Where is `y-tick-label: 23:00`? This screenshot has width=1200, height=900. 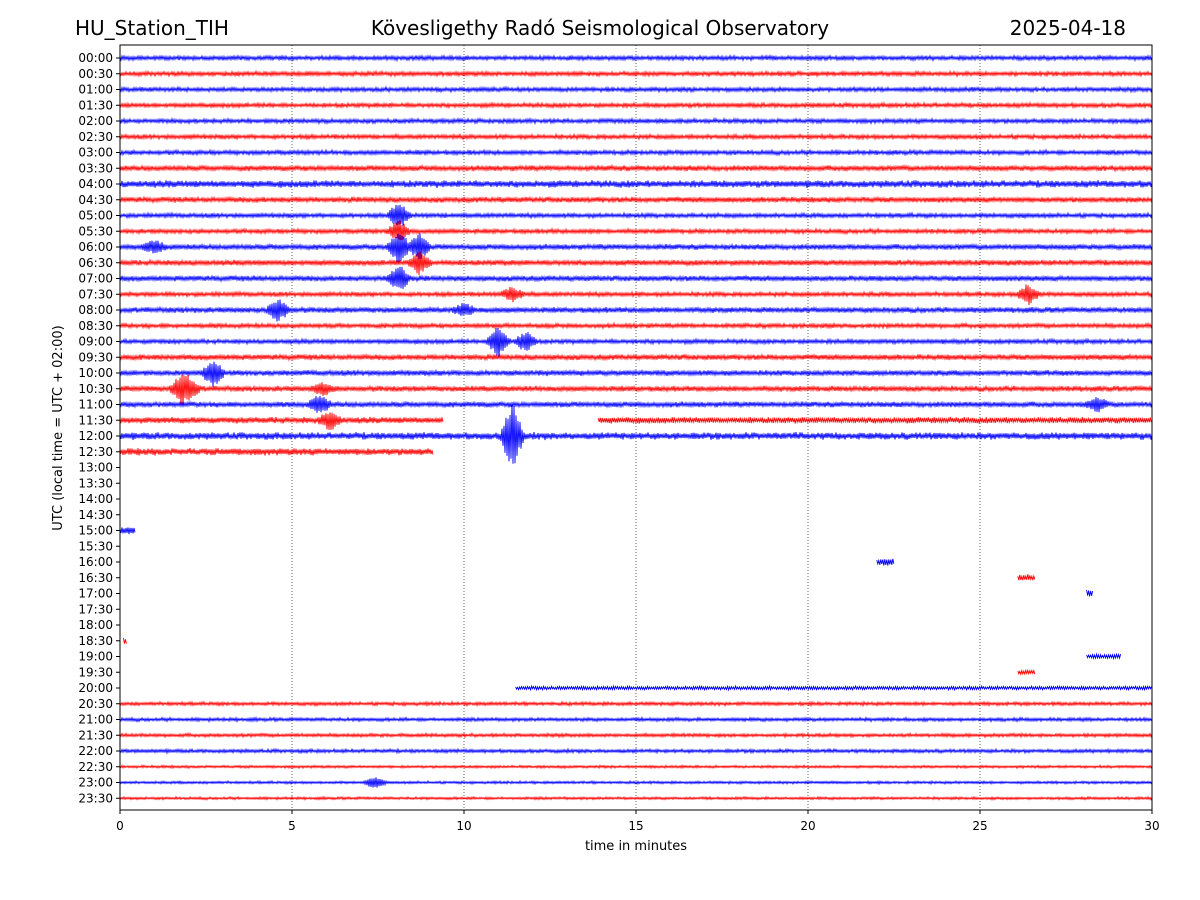
y-tick-label: 23:00 is located at coordinates (95, 783).